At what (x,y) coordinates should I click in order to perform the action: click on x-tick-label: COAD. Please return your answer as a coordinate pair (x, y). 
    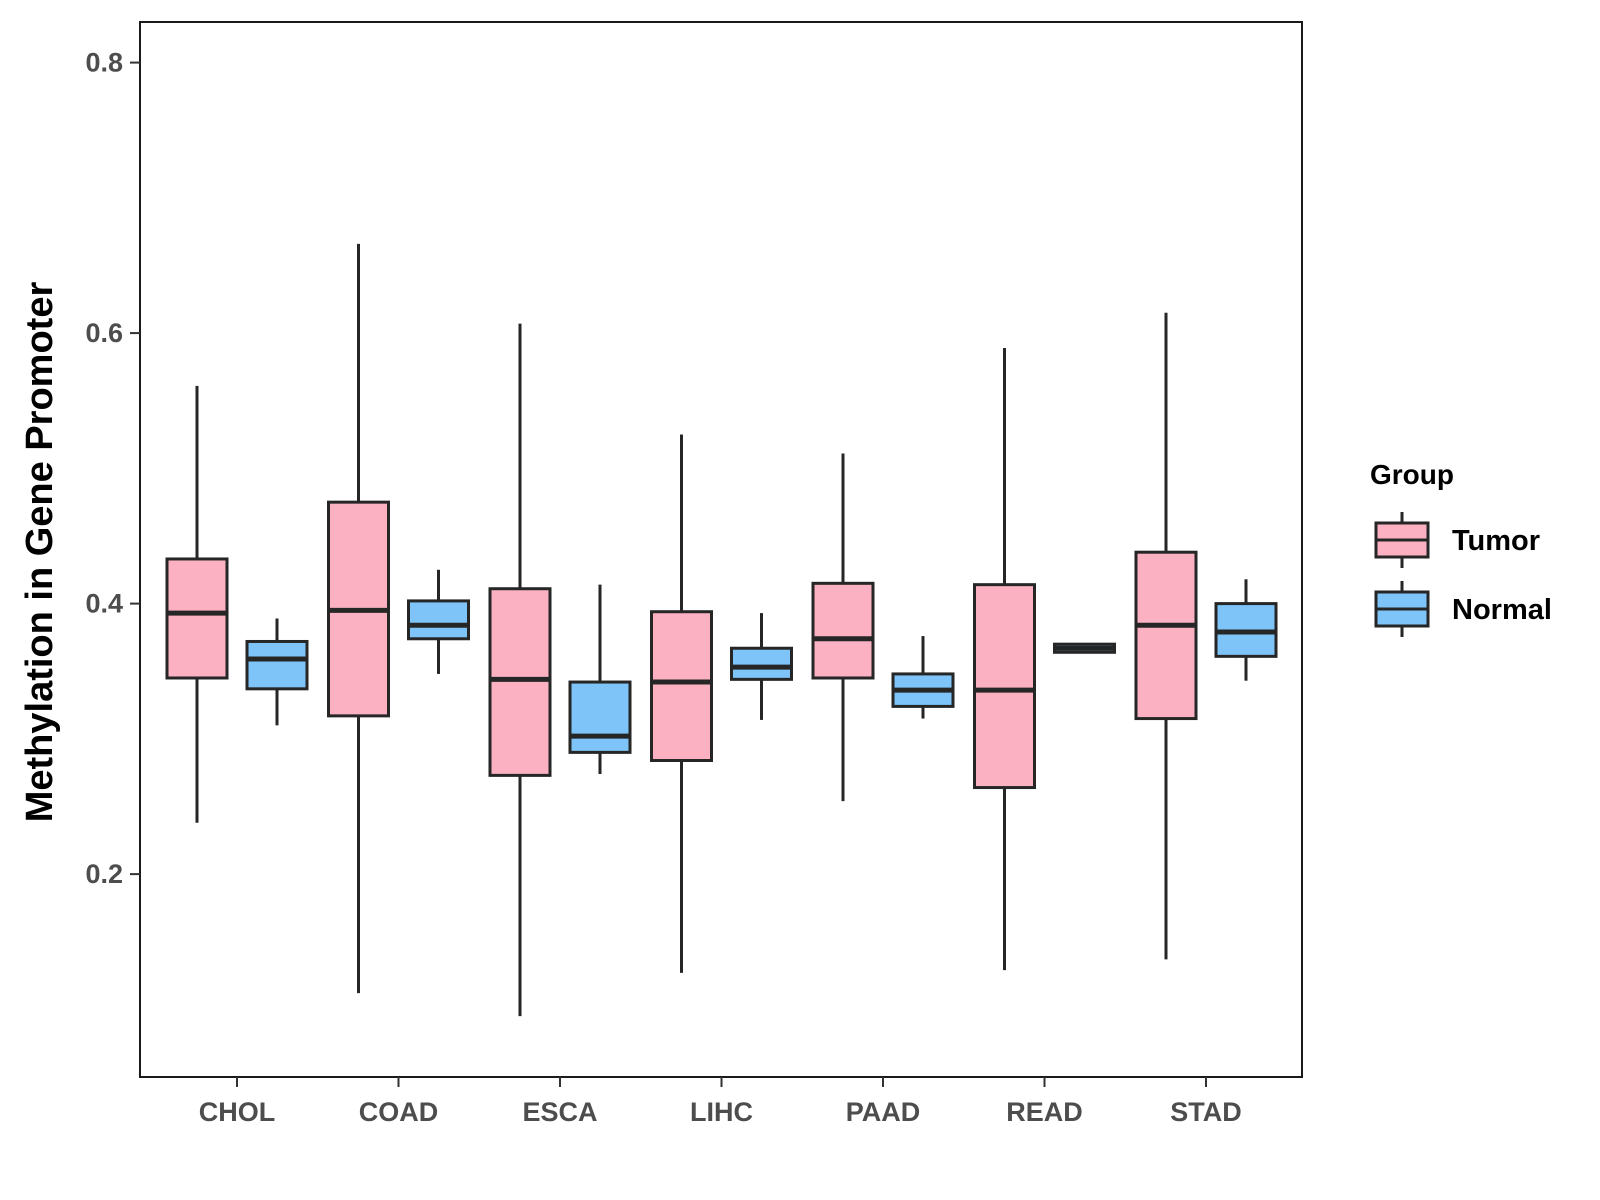
    Looking at the image, I should click on (399, 1112).